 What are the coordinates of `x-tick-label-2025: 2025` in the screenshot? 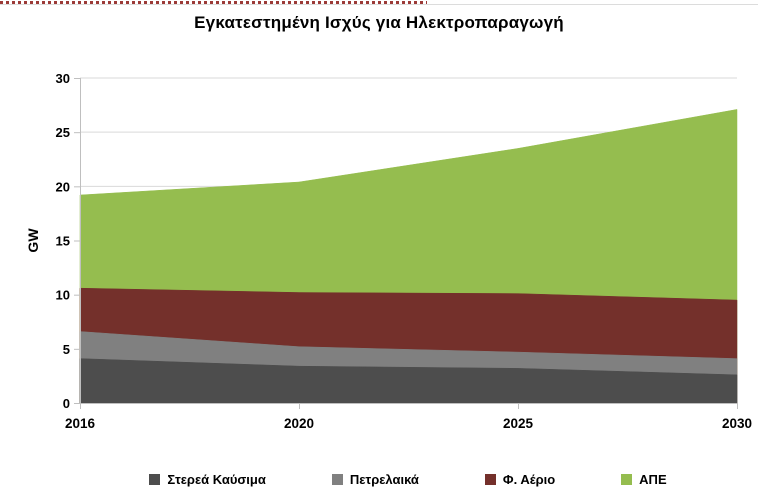 It's located at (518, 423).